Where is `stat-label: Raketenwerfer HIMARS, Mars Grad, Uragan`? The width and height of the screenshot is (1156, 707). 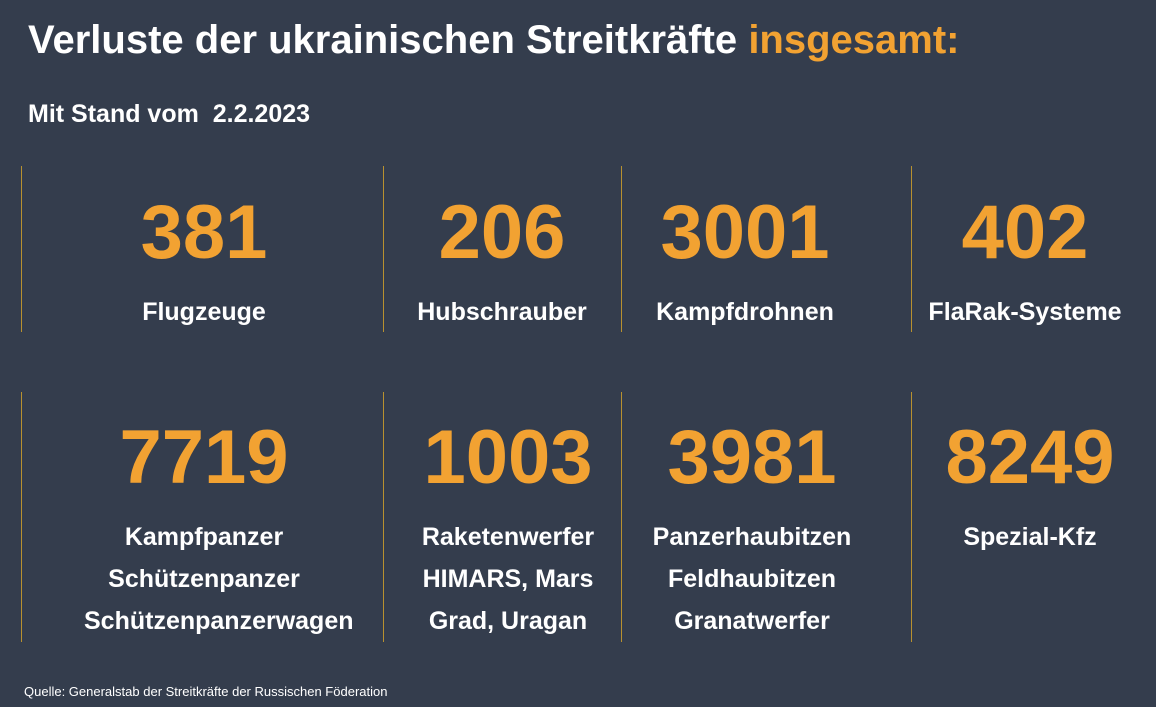 stat-label: Raketenwerfer HIMARS, Mars Grad, Uragan is located at coordinates (508, 579).